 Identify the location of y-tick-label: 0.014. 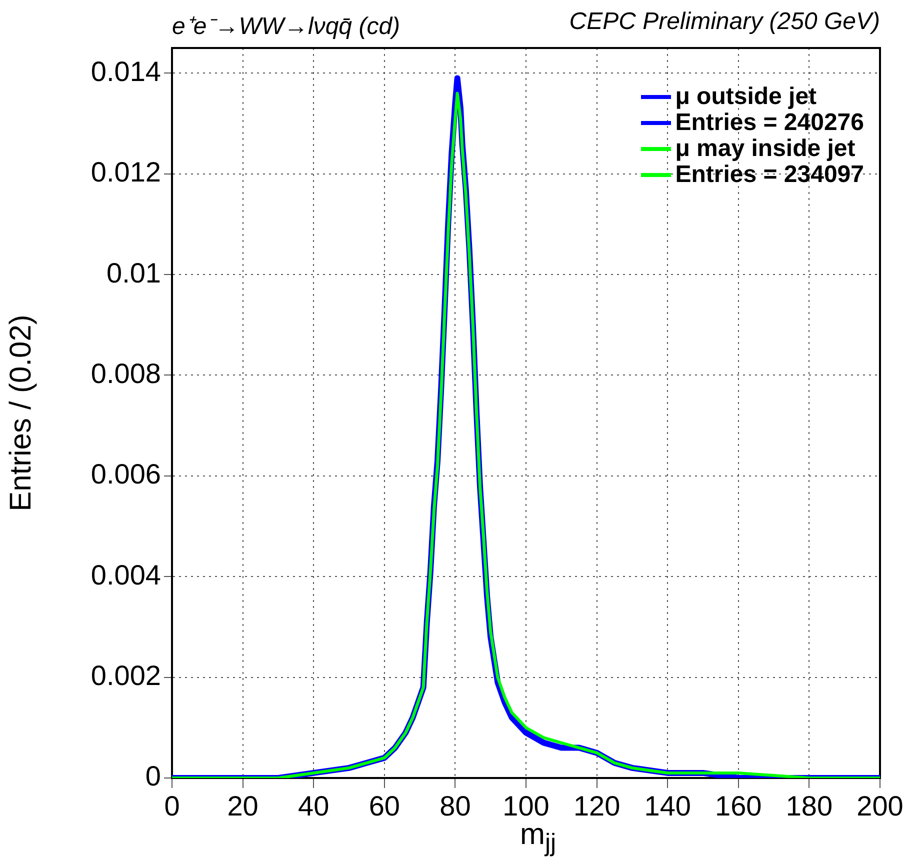
(125, 71).